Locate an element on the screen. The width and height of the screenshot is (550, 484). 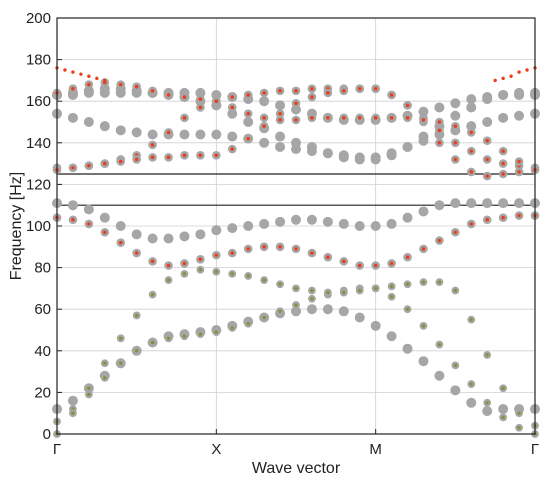
bandgap-lines is located at coordinates (296, 189).